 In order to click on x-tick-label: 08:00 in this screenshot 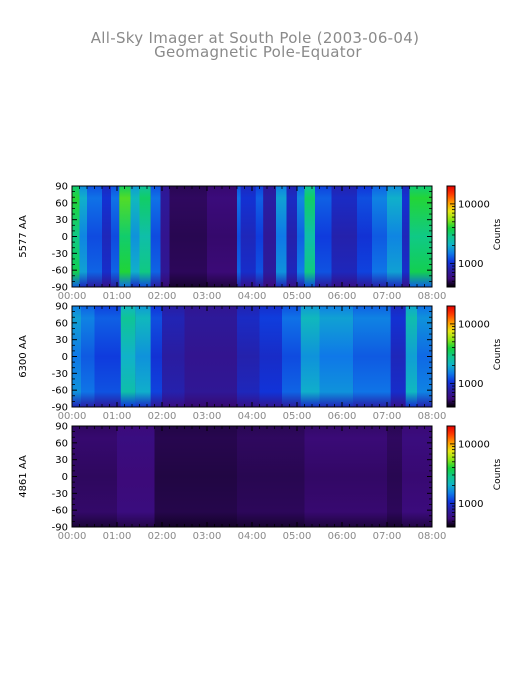, I will do `click(432, 416)`.